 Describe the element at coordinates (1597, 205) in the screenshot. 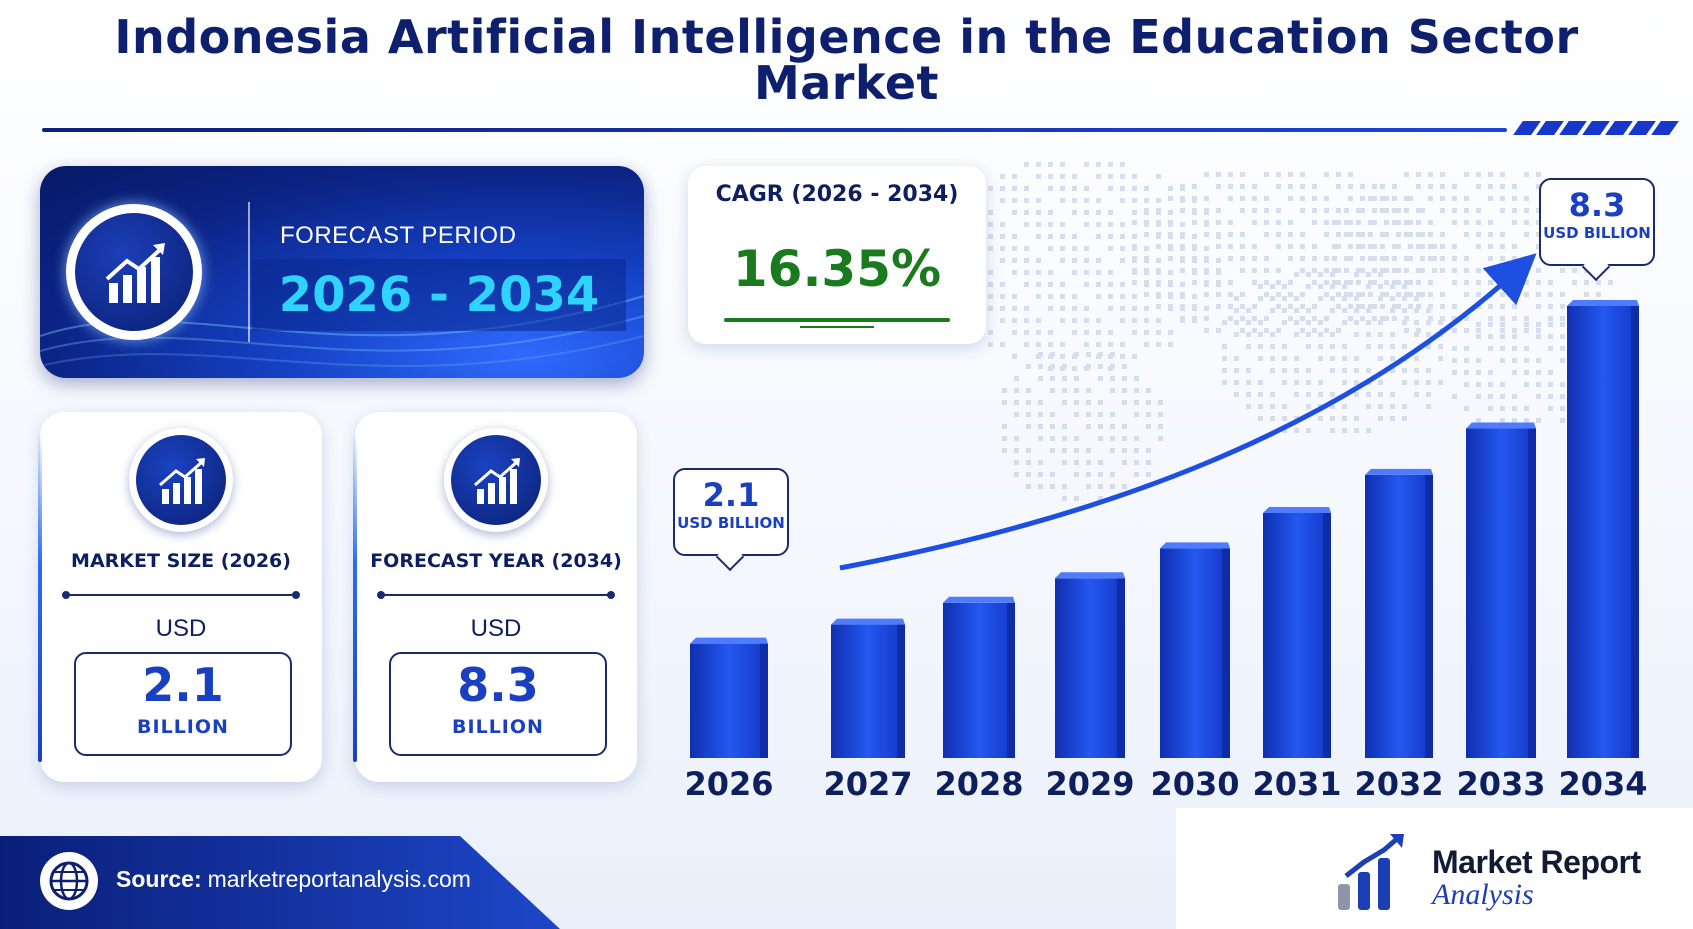

I see `last-callout-value: 8.3` at that location.